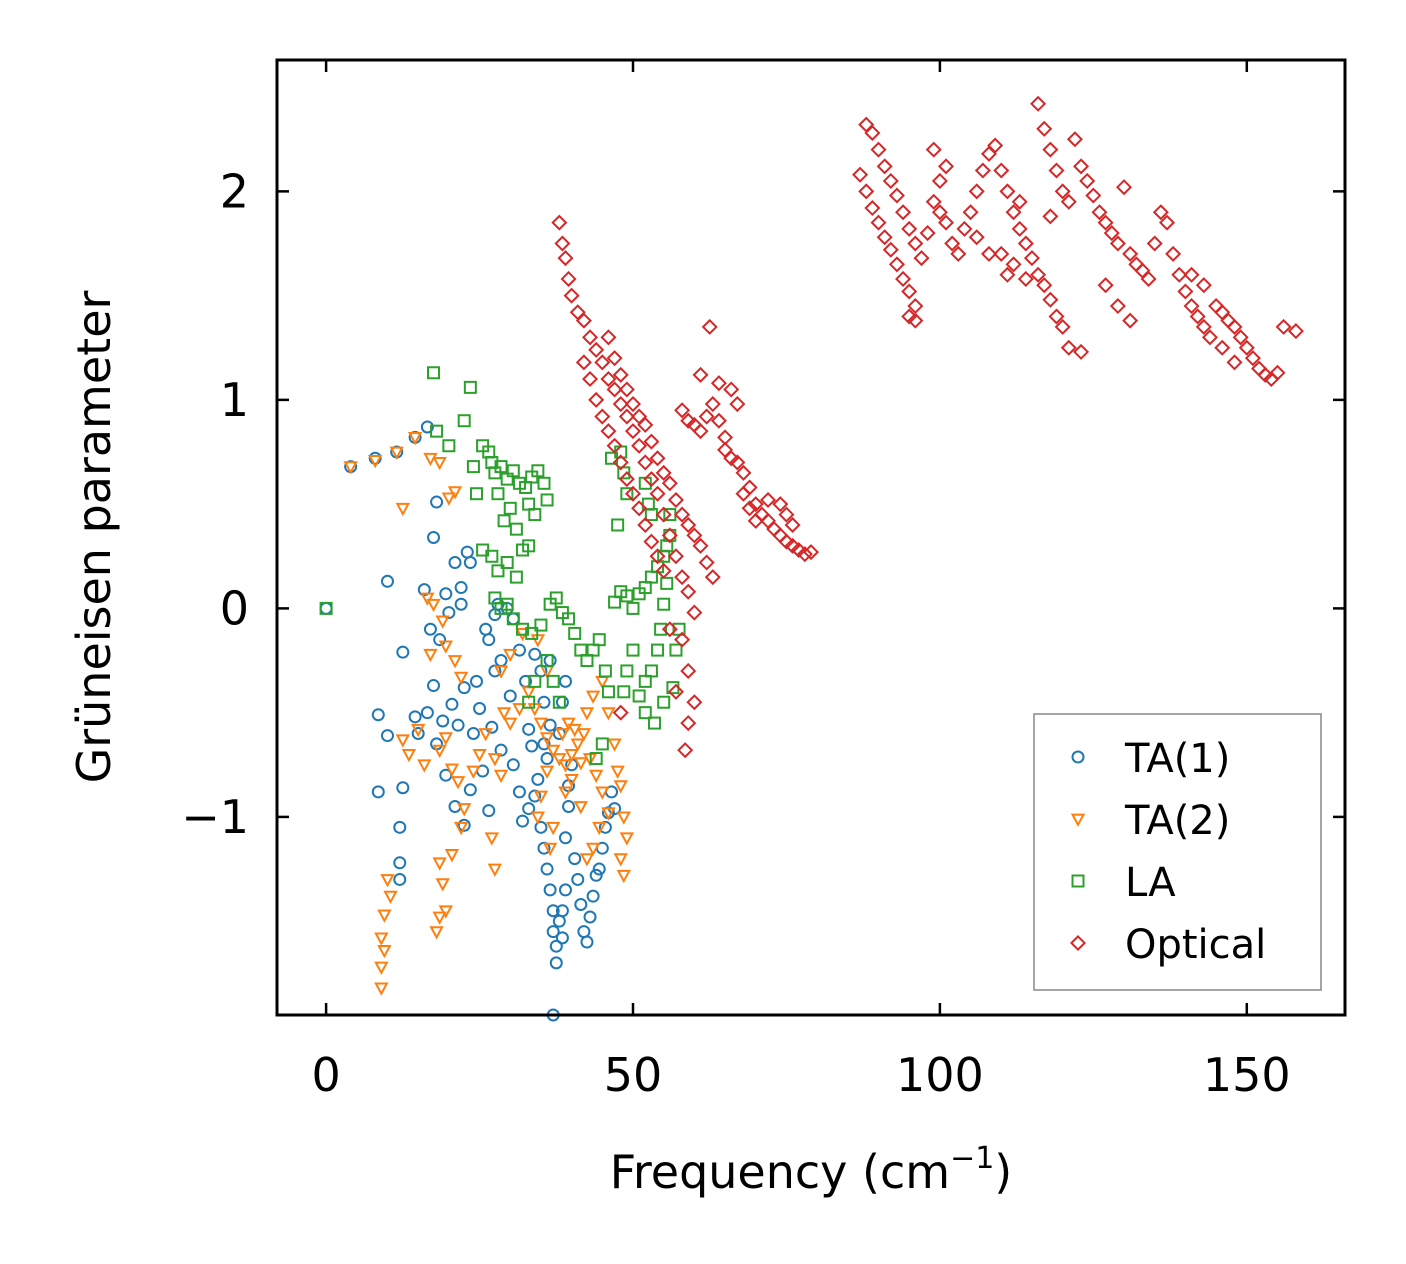 Image resolution: width=1406 pixels, height=1264 pixels. What do you see at coordinates (1150, 821) in the screenshot?
I see `legend-entry: TA(2)` at bounding box center [1150, 821].